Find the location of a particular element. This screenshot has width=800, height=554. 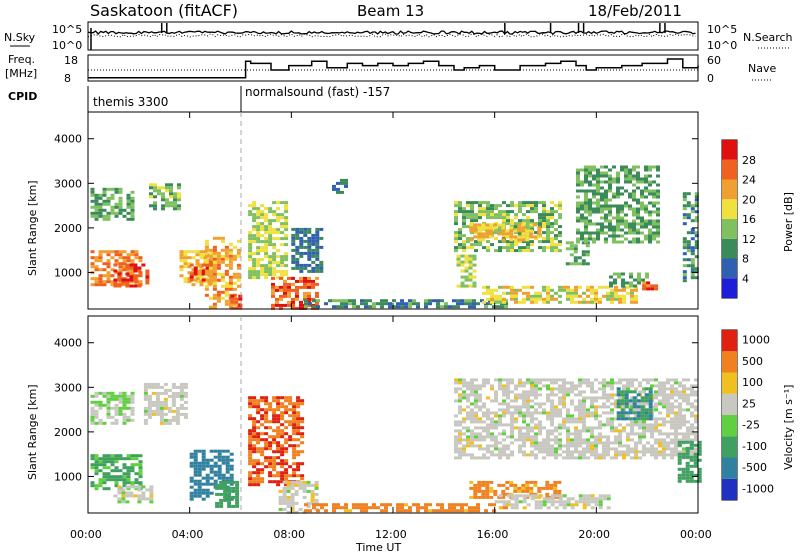

x-tick-label: 08:00 is located at coordinates (289, 534).